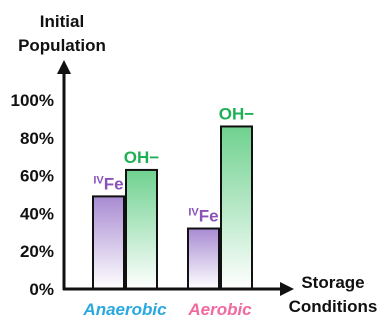 Image resolution: width=388 pixels, height=321 pixels. I want to click on y-tick-label: 20%, so click(37, 251).